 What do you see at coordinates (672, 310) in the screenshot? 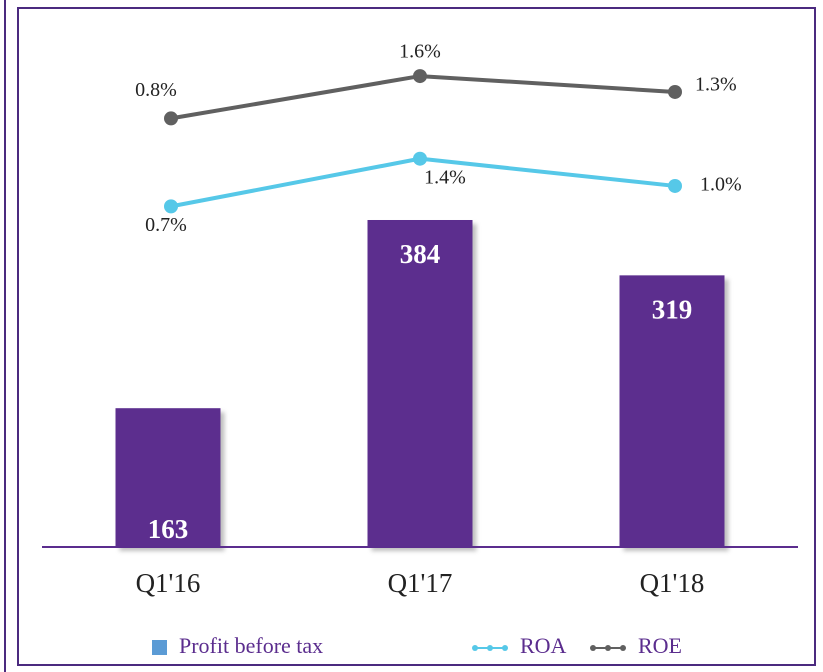
I see `bar-value-label: 319` at bounding box center [672, 310].